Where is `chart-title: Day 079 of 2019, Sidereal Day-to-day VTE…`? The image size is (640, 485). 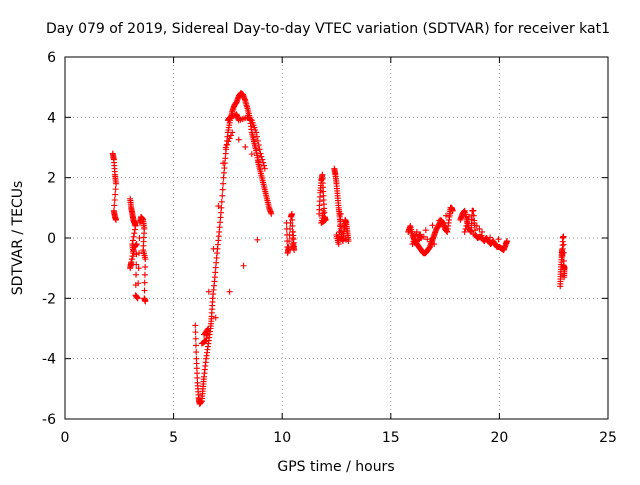 chart-title: Day 079 of 2019, Sidereal Day-to-day VTE… is located at coordinates (328, 29).